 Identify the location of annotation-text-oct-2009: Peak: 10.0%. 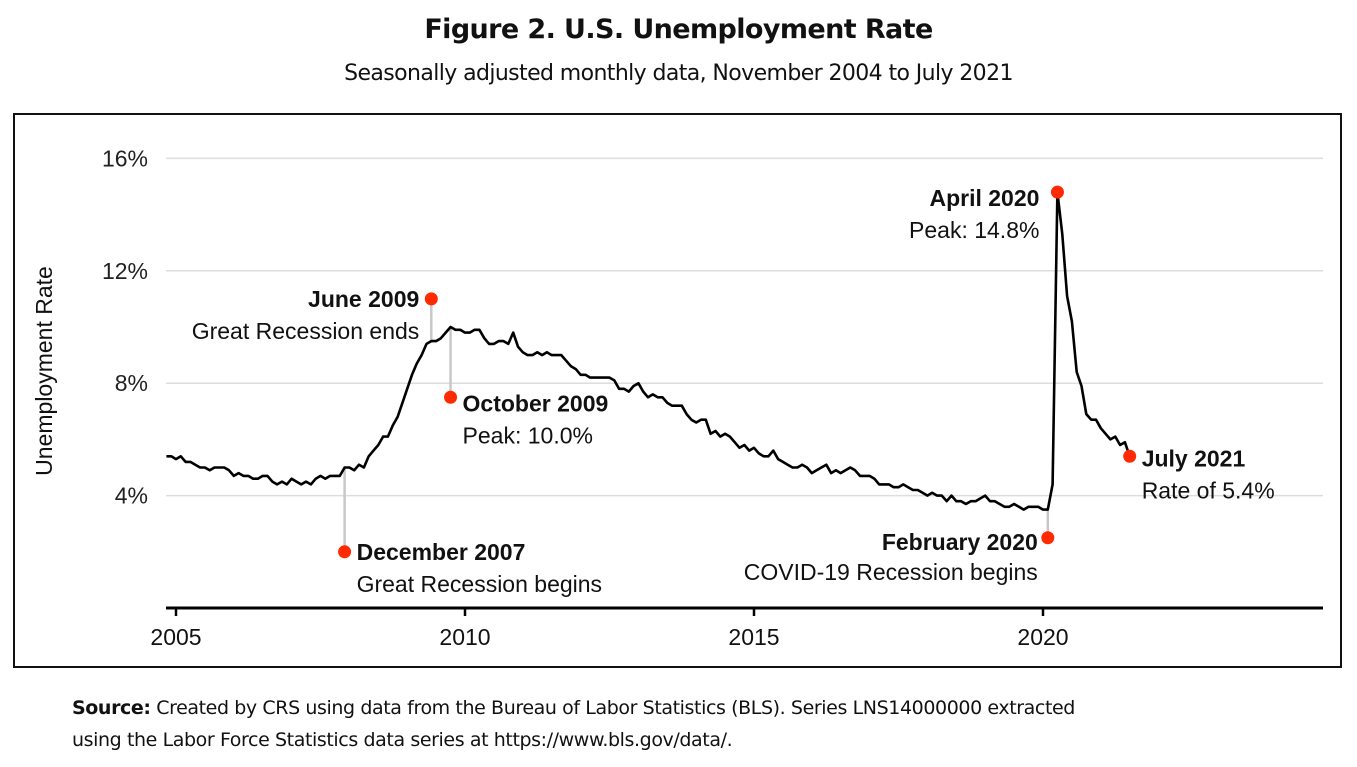
(528, 435).